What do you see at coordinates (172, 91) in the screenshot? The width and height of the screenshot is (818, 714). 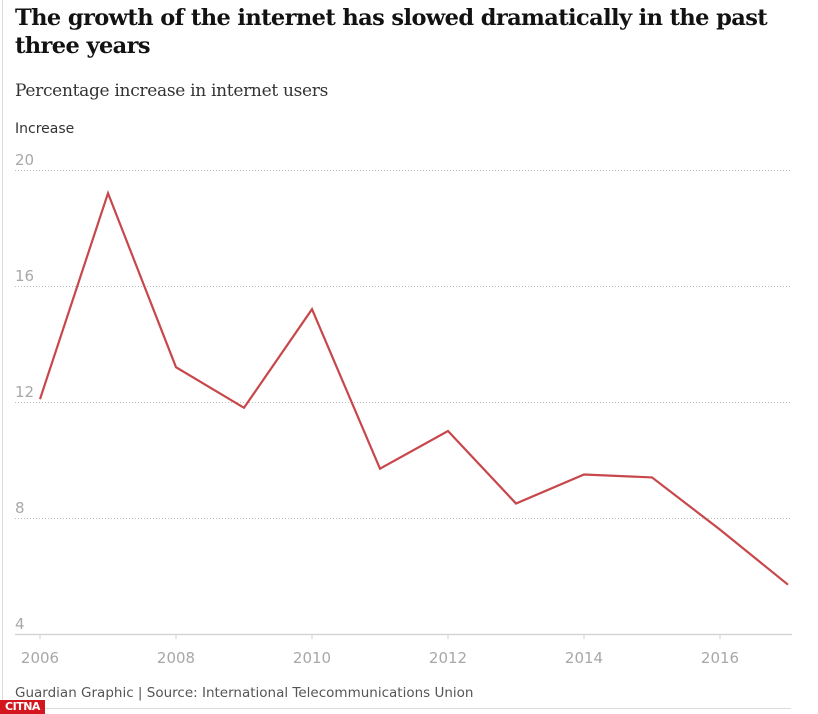 I see `chart-subtitle: Percentage increase in internet users` at bounding box center [172, 91].